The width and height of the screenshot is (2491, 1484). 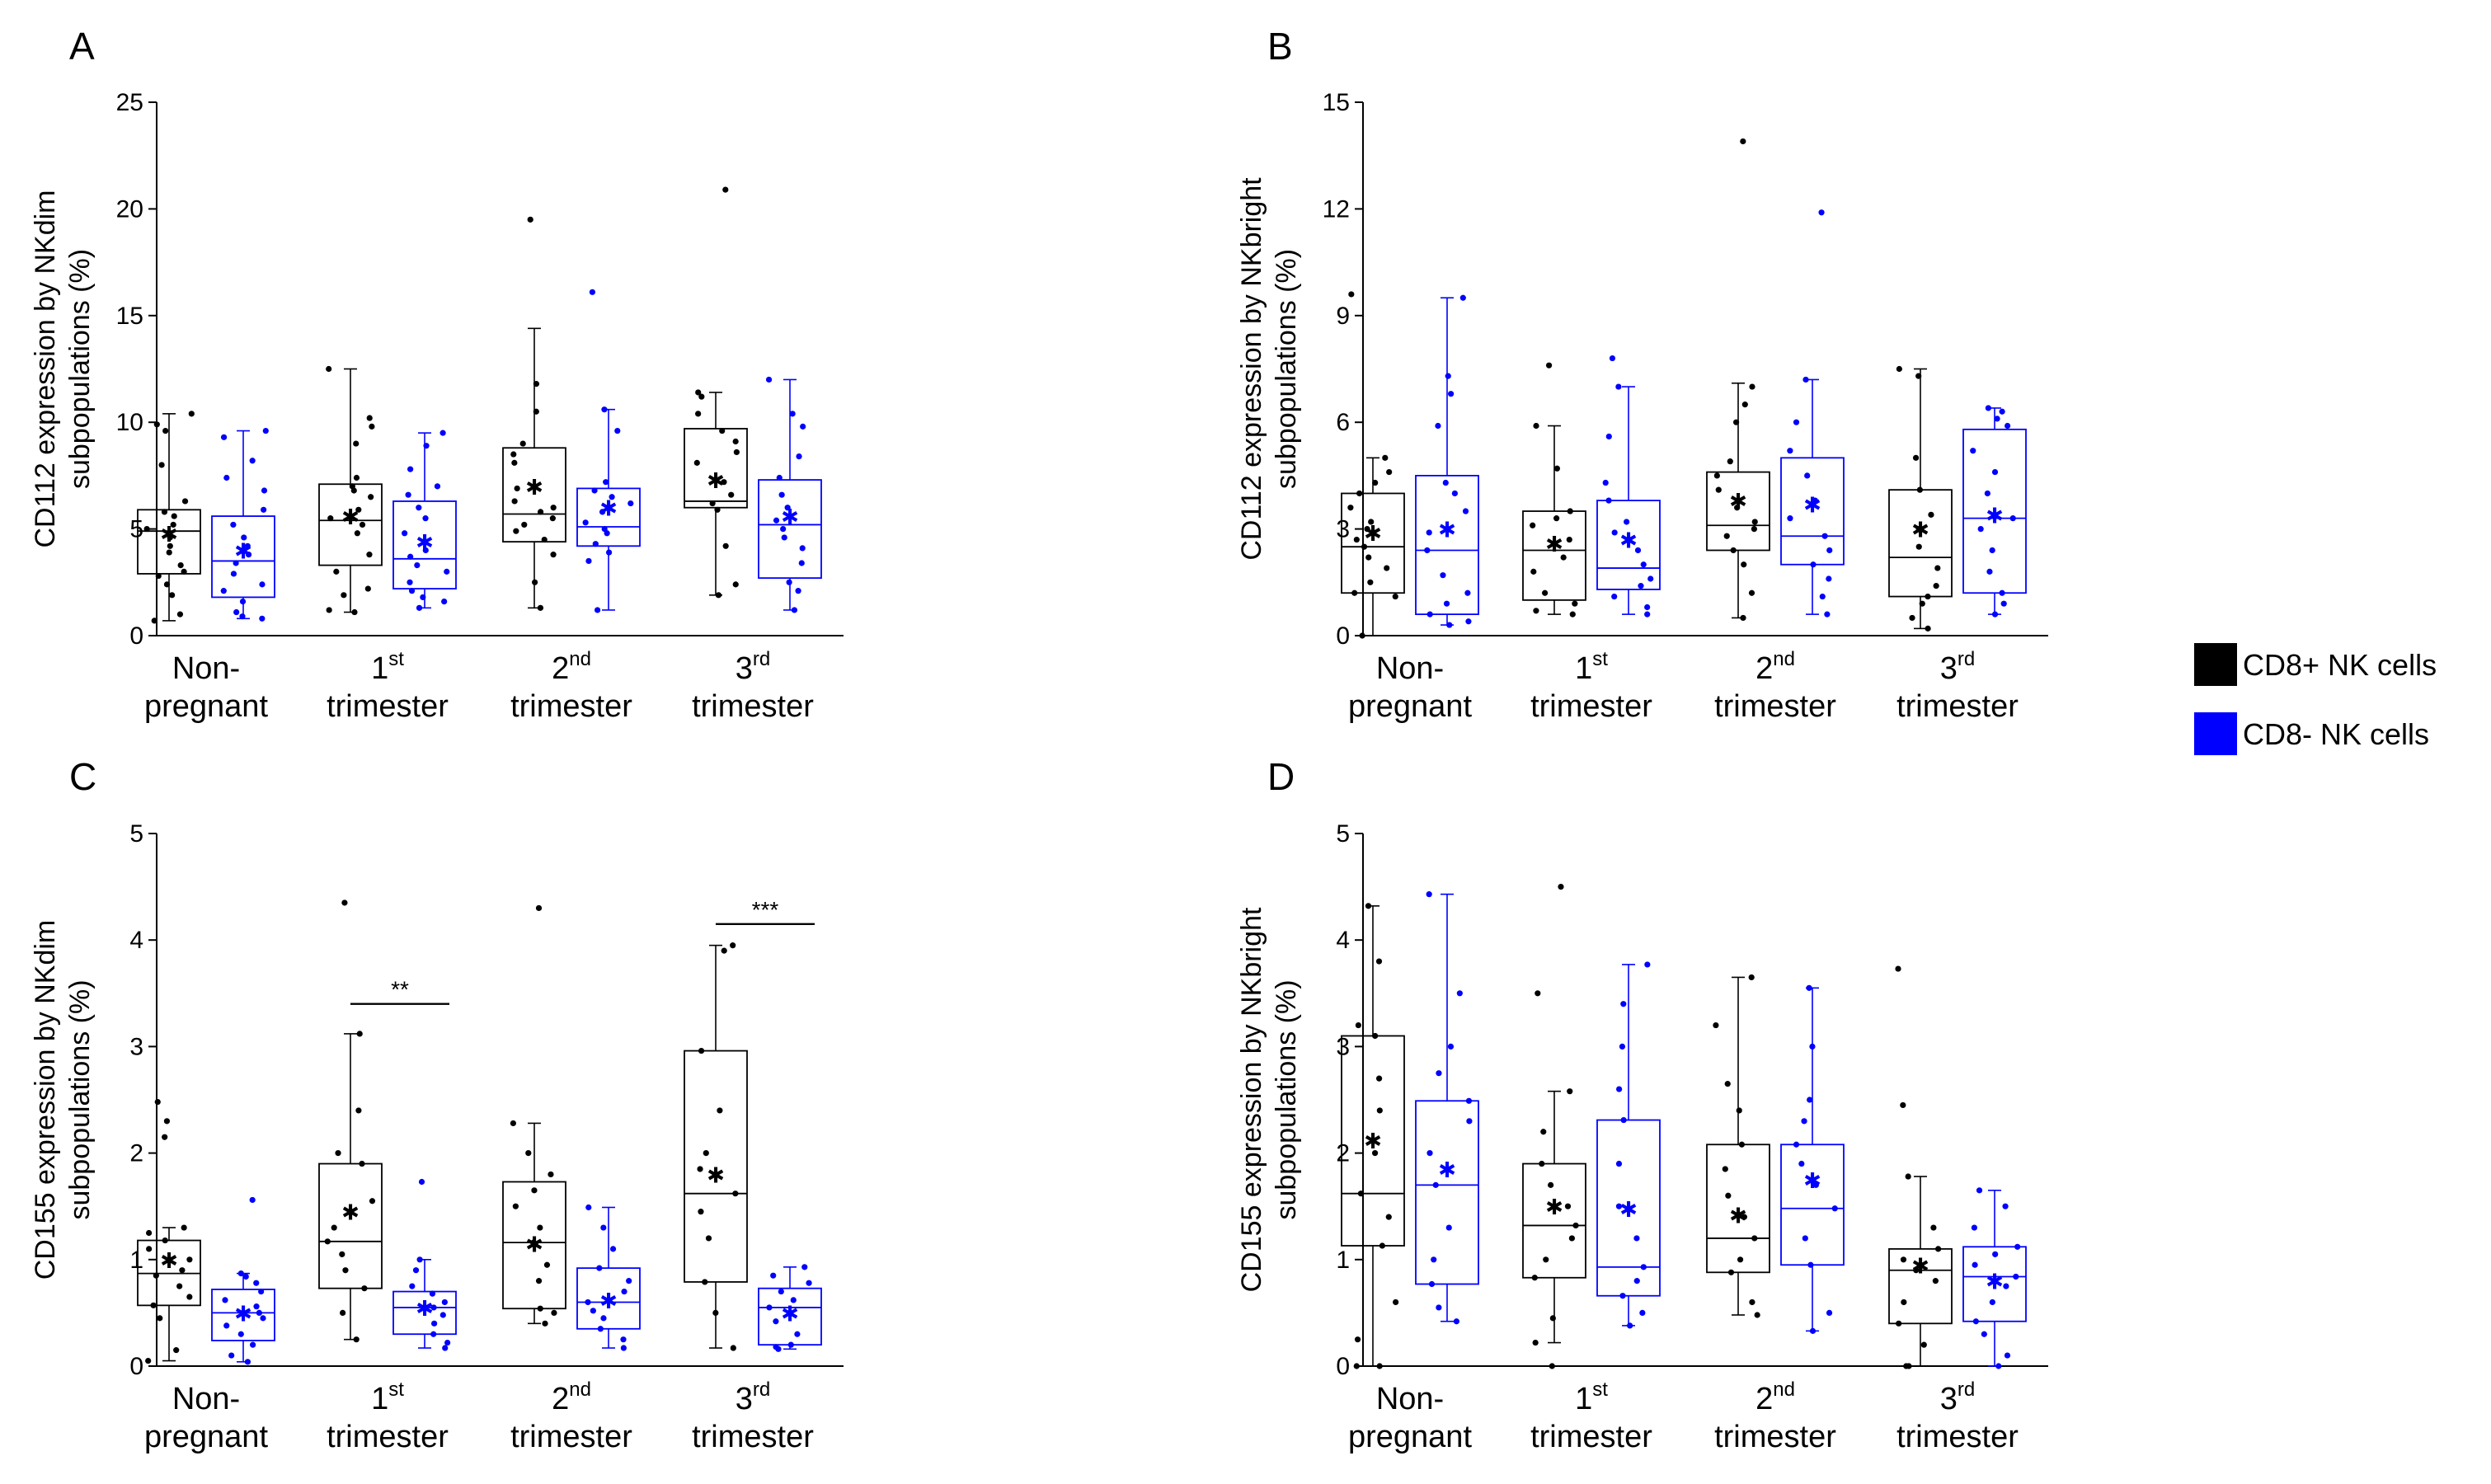 What do you see at coordinates (1280, 46) in the screenshot?
I see `panel-letter: B` at bounding box center [1280, 46].